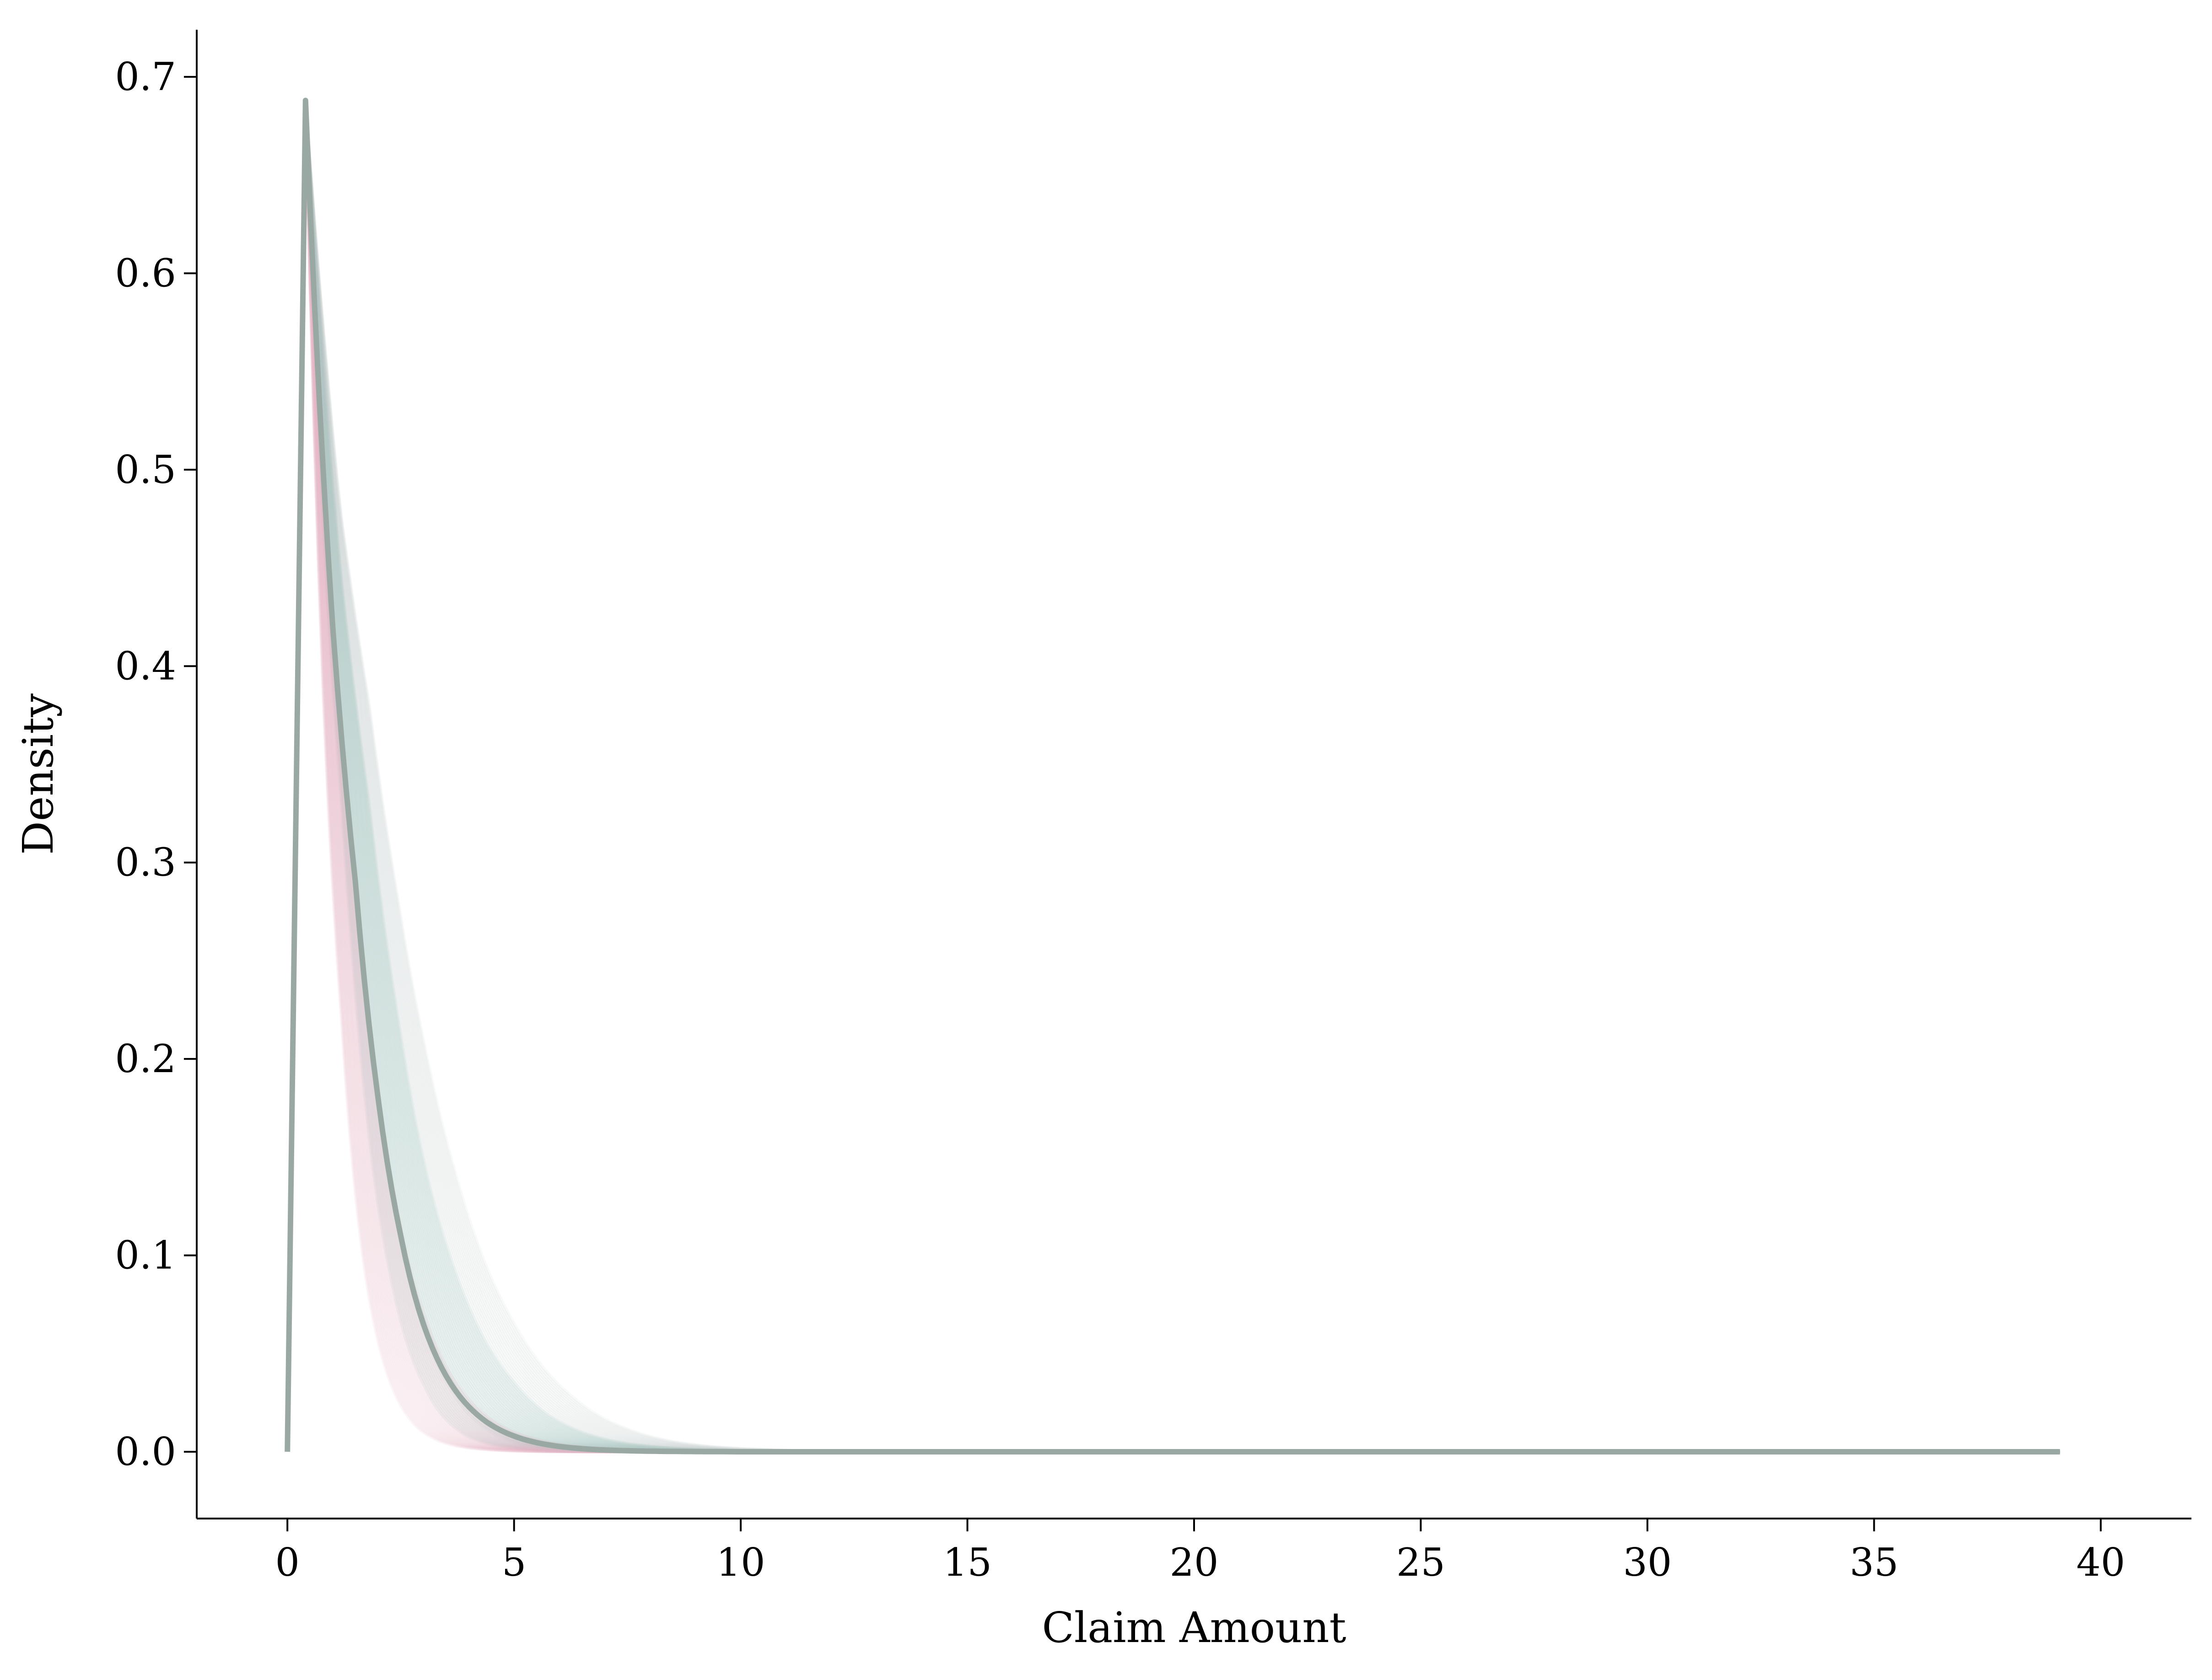 This screenshot has width=2212, height=1680. Describe the element at coordinates (145, 76) in the screenshot. I see `y-tick-label: 0.7` at that location.